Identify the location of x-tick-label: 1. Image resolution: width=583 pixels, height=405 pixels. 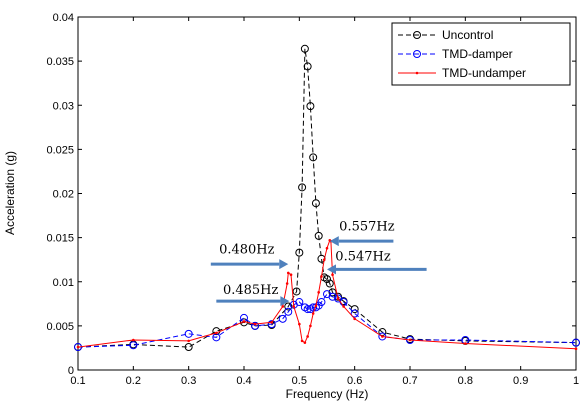
(576, 381).